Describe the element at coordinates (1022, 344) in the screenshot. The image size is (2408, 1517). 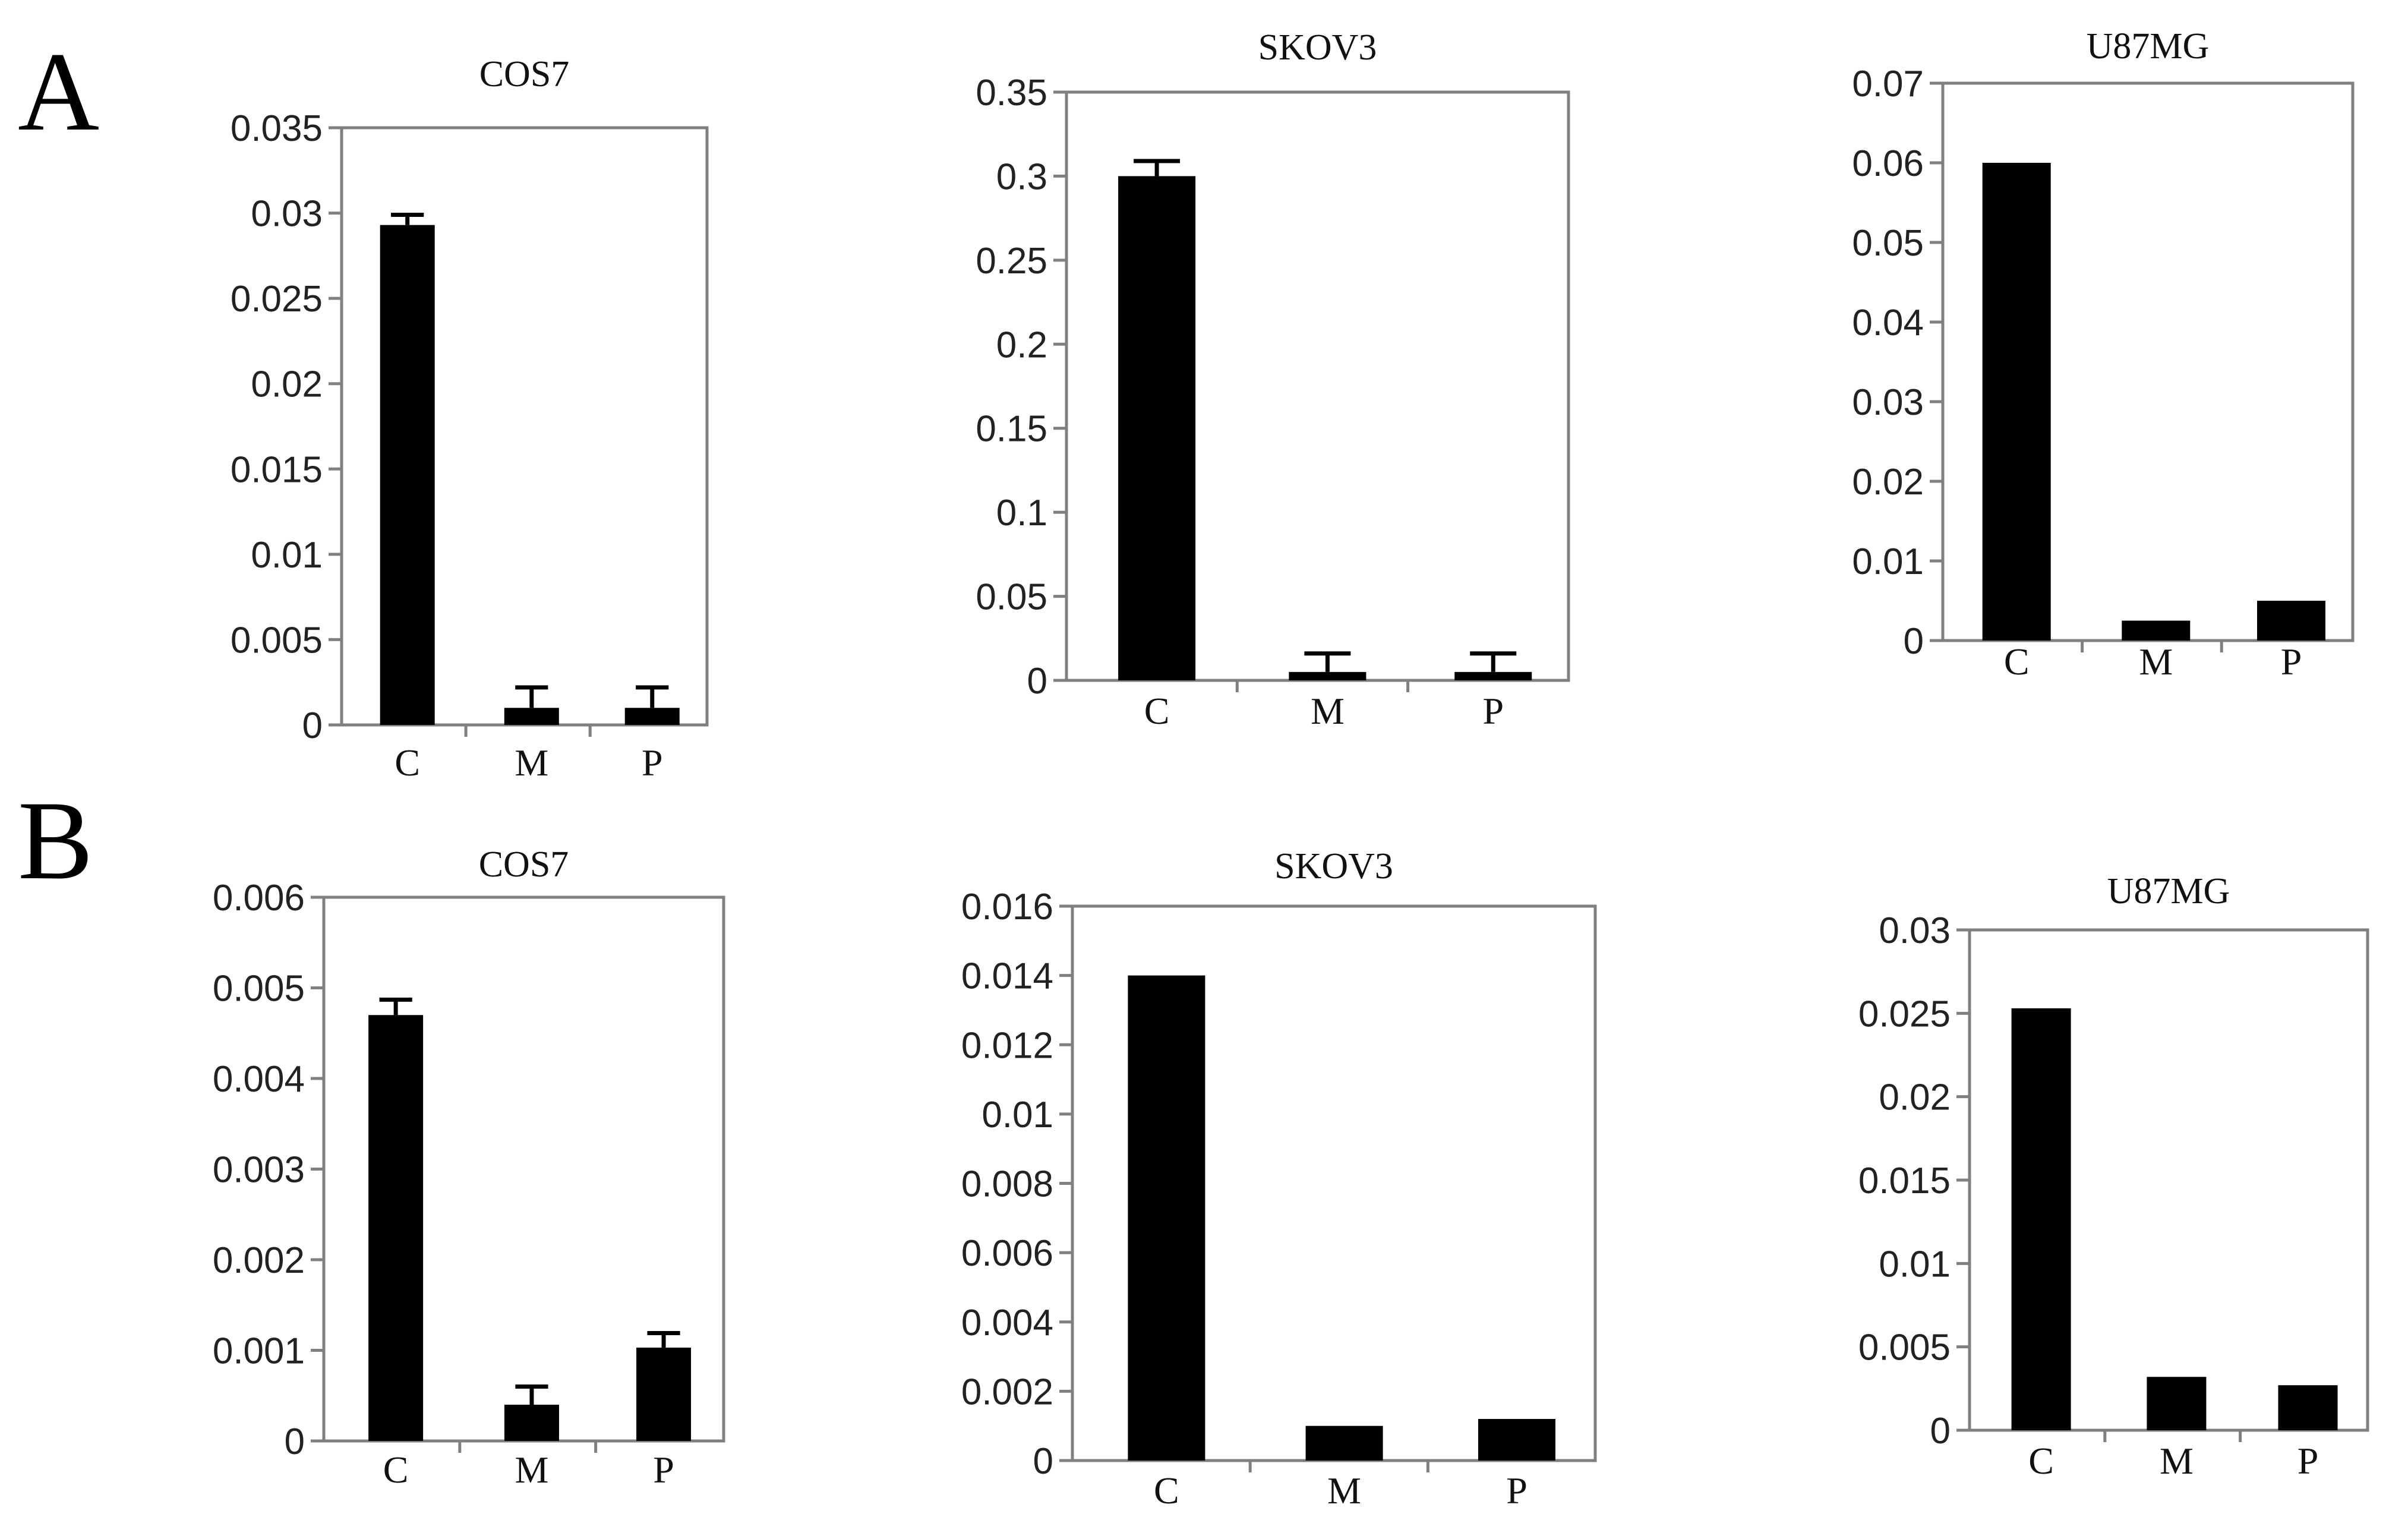
I see `y-tick-label: 0.2` at that location.